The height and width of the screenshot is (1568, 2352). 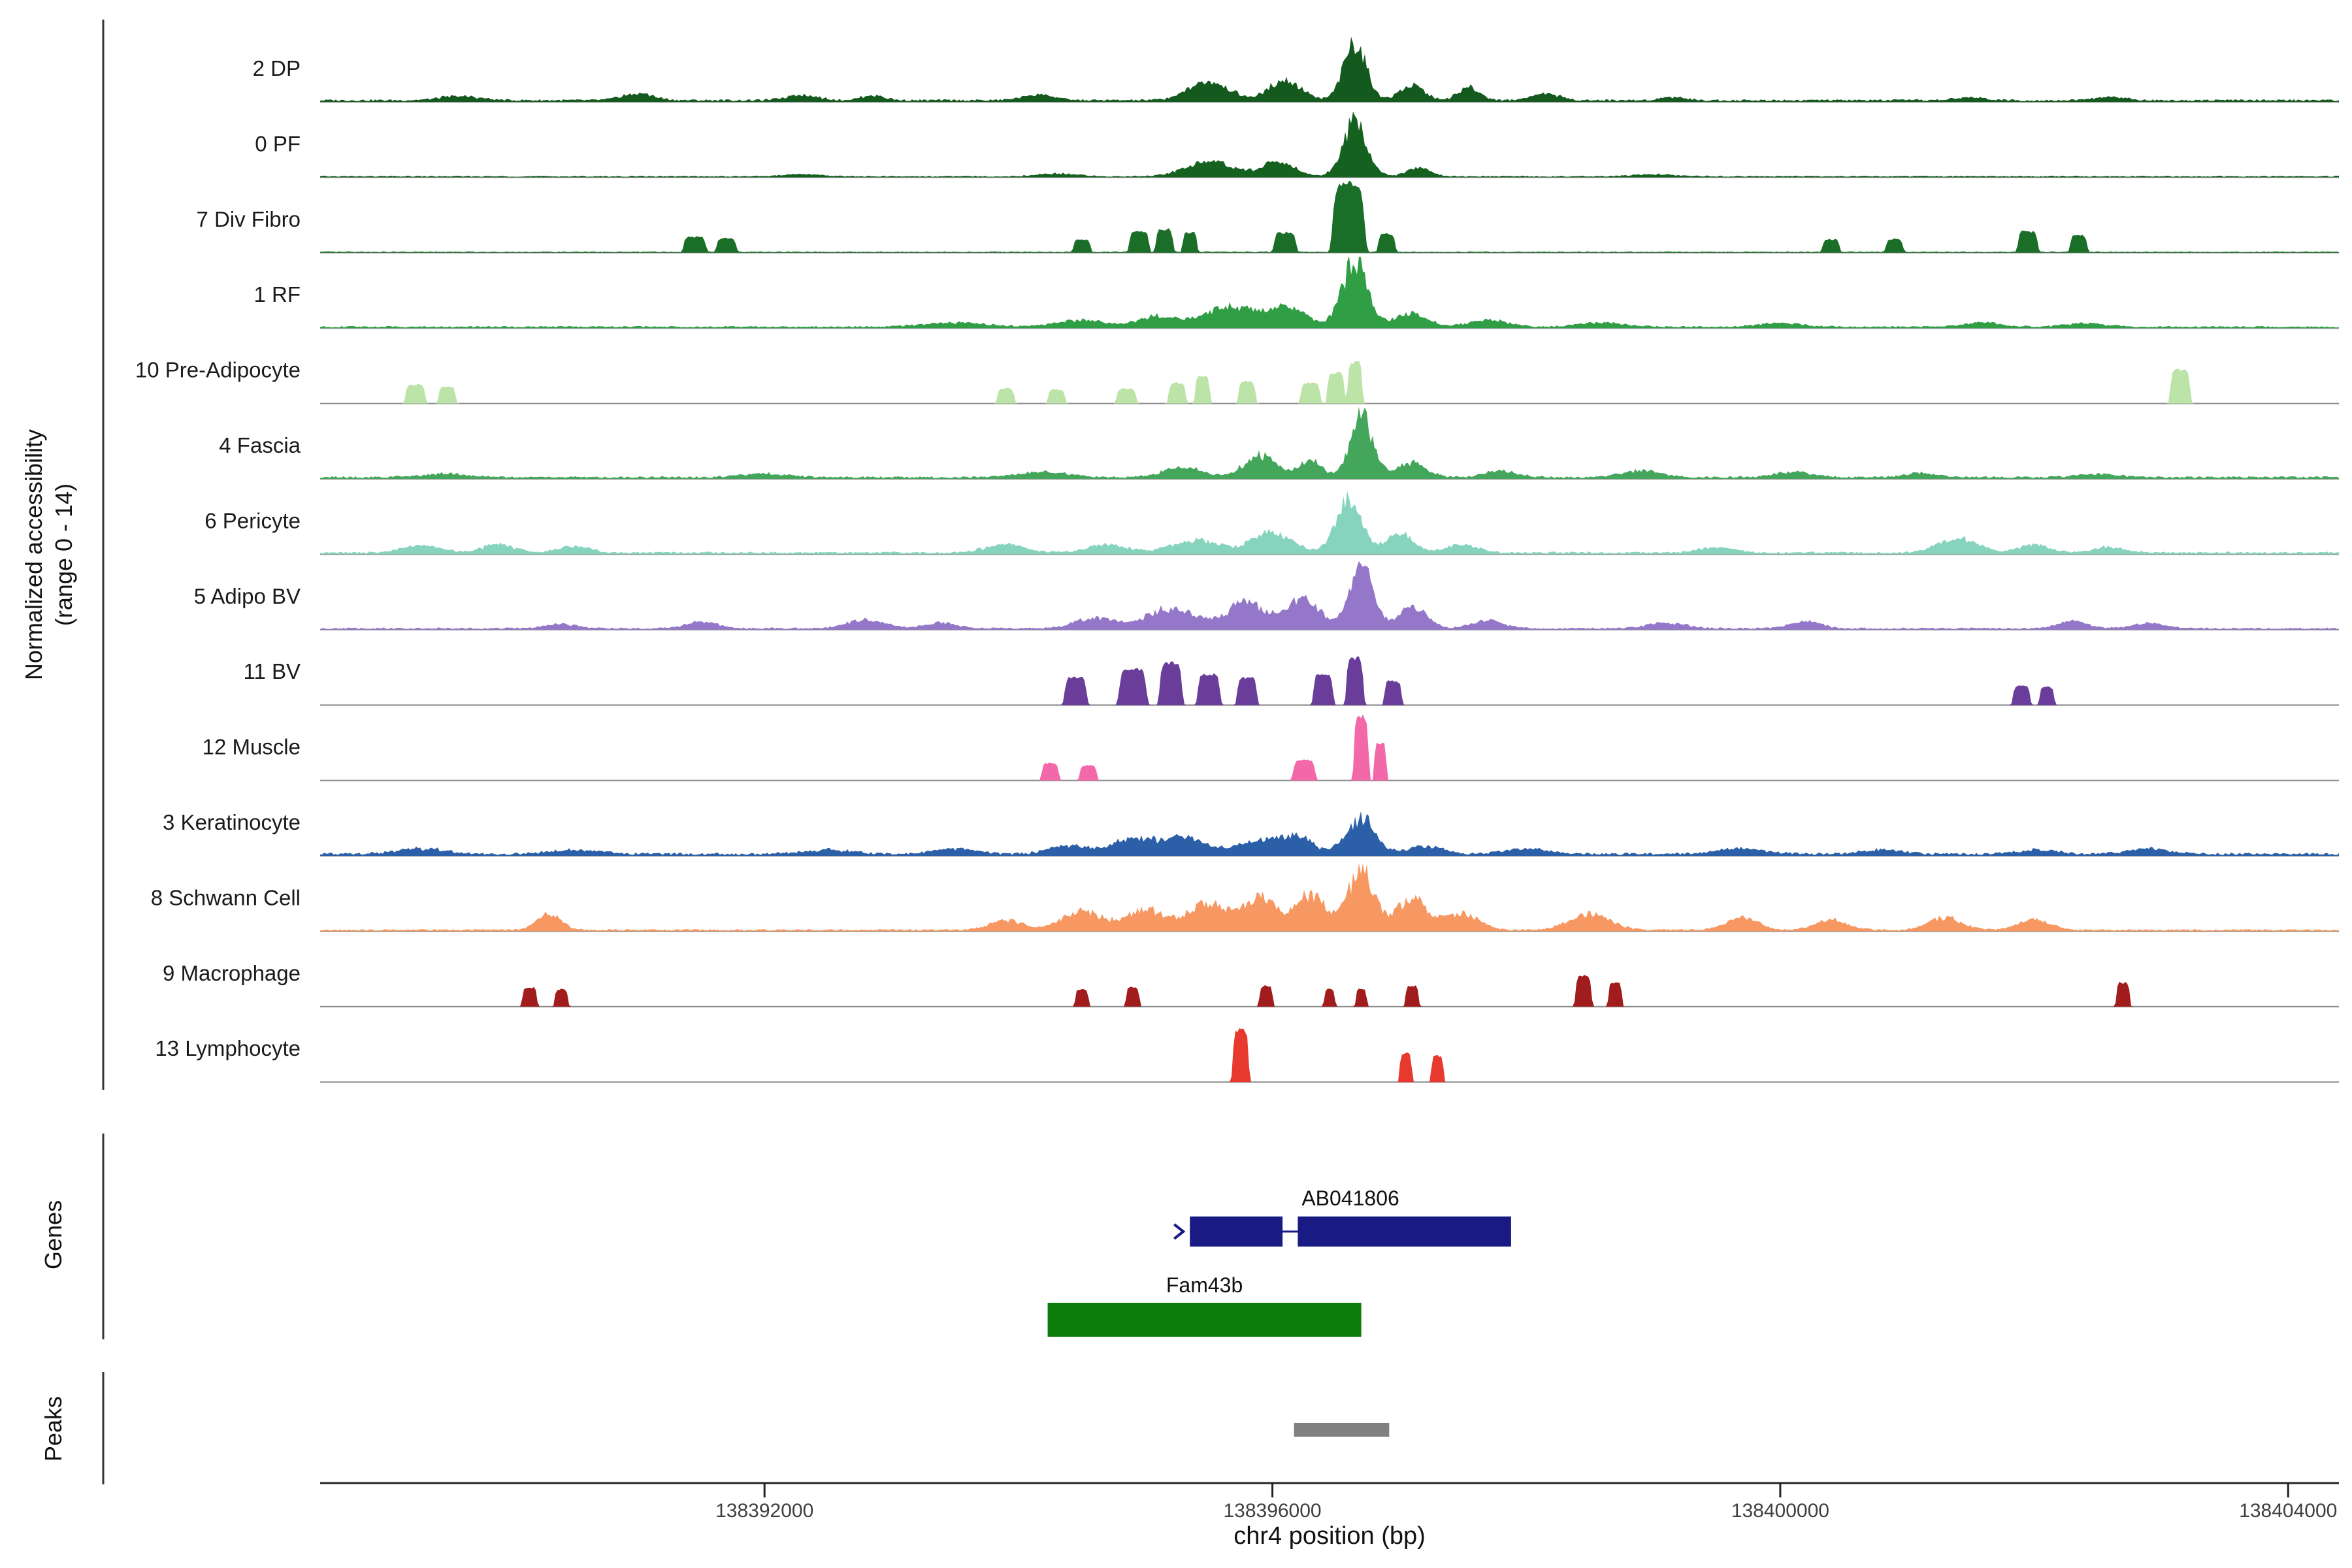 I want to click on x-axis-title: chr4 position (bp), so click(x=1329, y=1536).